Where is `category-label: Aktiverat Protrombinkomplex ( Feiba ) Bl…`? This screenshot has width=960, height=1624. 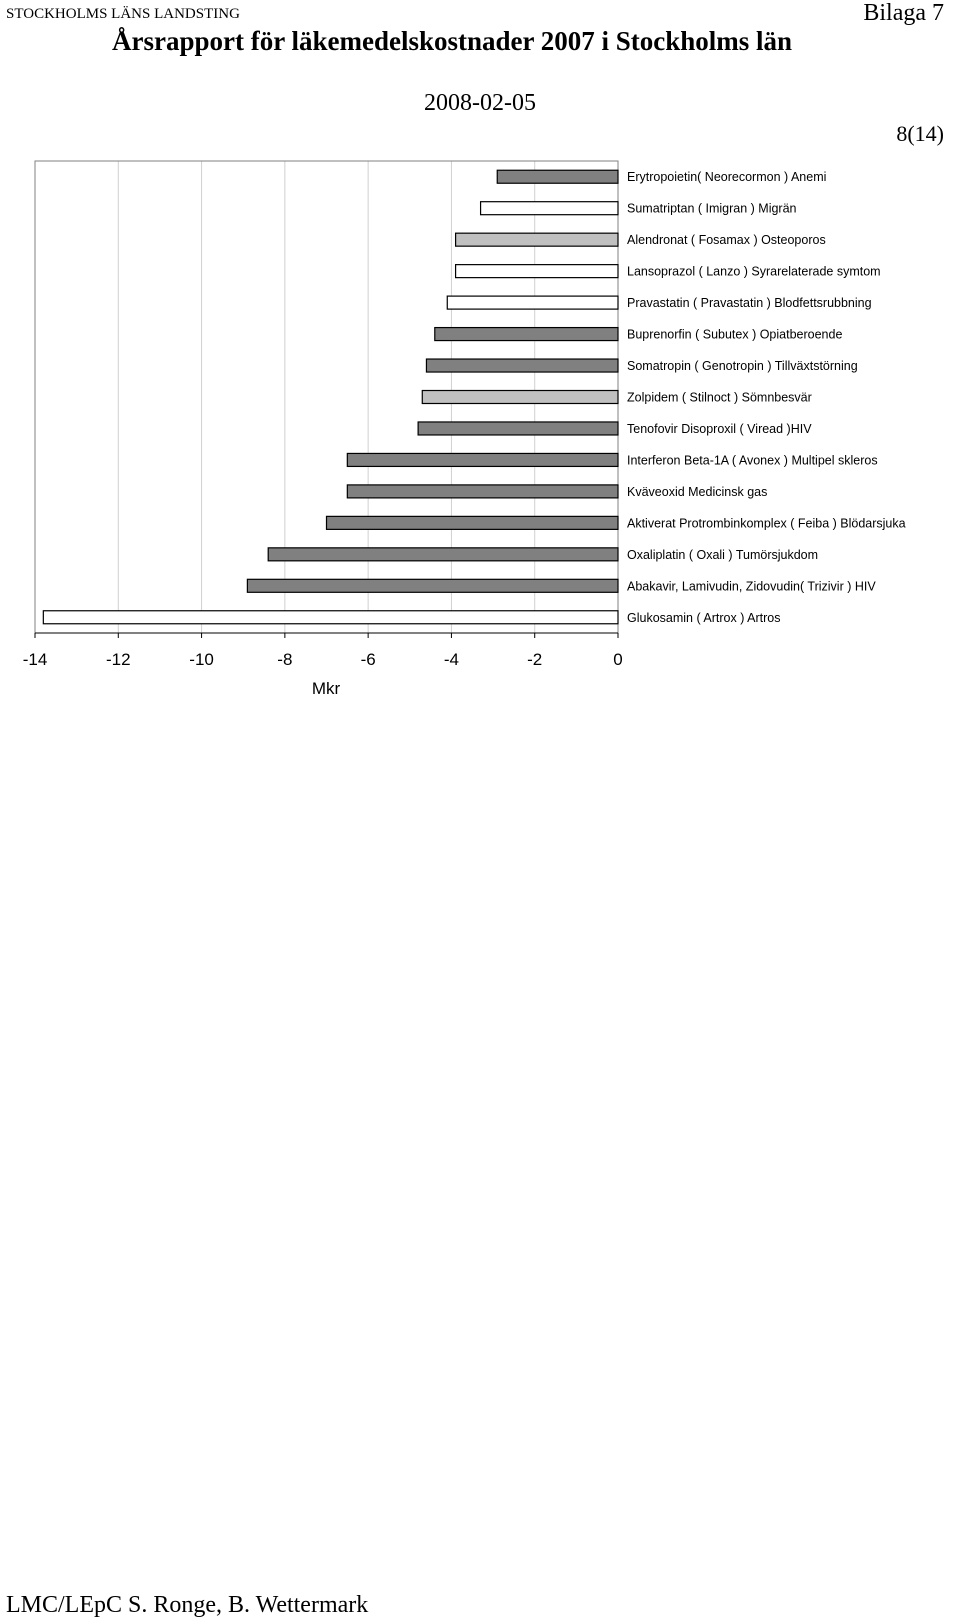
category-label: Aktiverat Protrombinkomplex ( Feiba ) Bl… is located at coordinates (766, 523).